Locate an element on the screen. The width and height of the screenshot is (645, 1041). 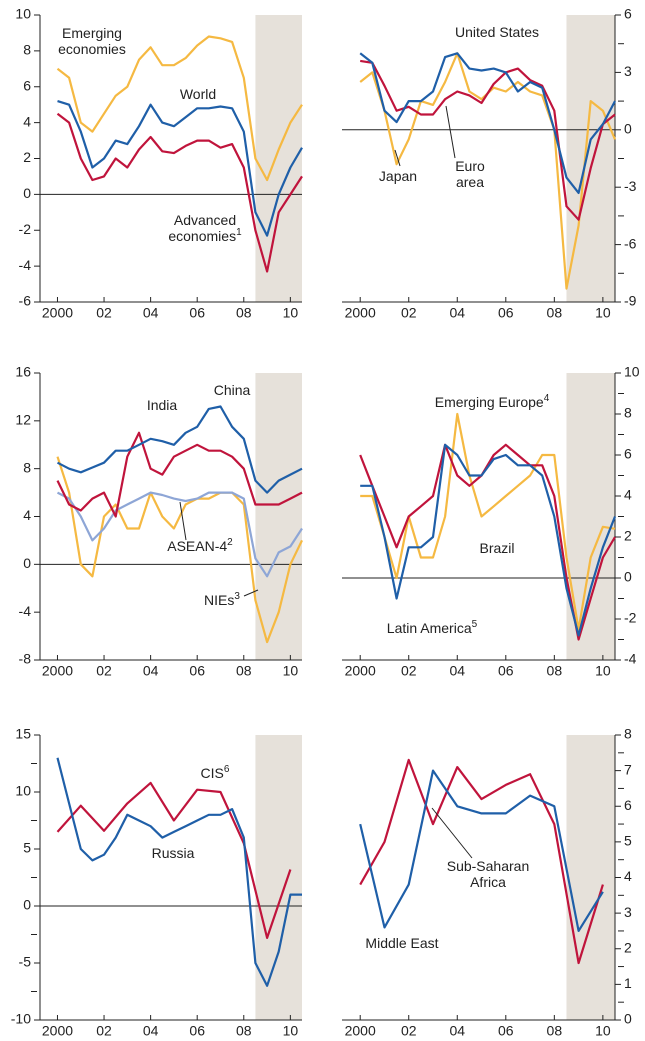
series-name: Brazil is located at coordinates (497, 548).